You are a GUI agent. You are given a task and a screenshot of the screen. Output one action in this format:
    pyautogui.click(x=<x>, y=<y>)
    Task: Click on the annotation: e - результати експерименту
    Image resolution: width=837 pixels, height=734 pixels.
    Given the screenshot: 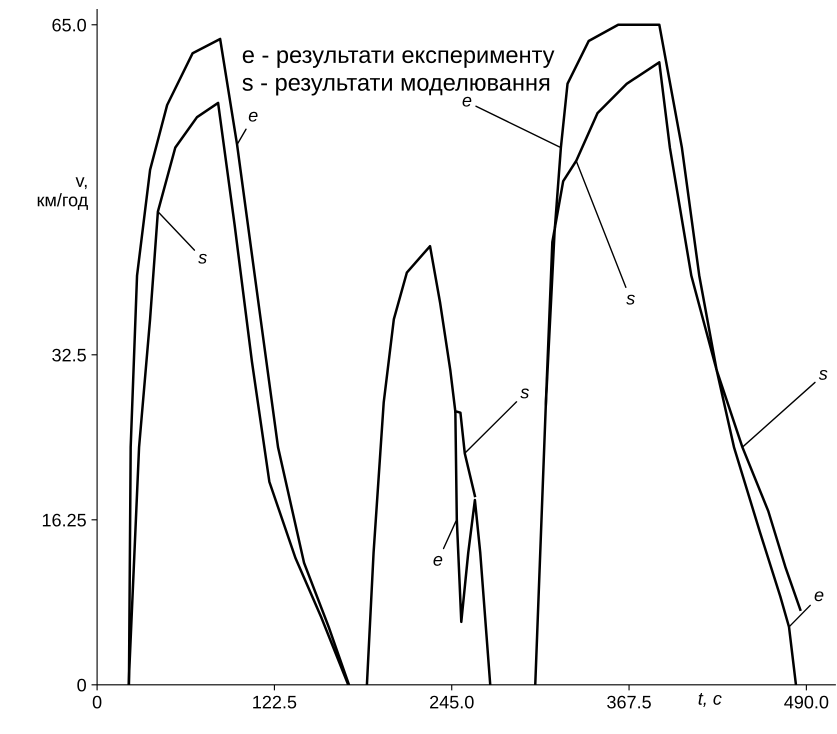 What is the action you would take?
    pyautogui.click(x=398, y=59)
    